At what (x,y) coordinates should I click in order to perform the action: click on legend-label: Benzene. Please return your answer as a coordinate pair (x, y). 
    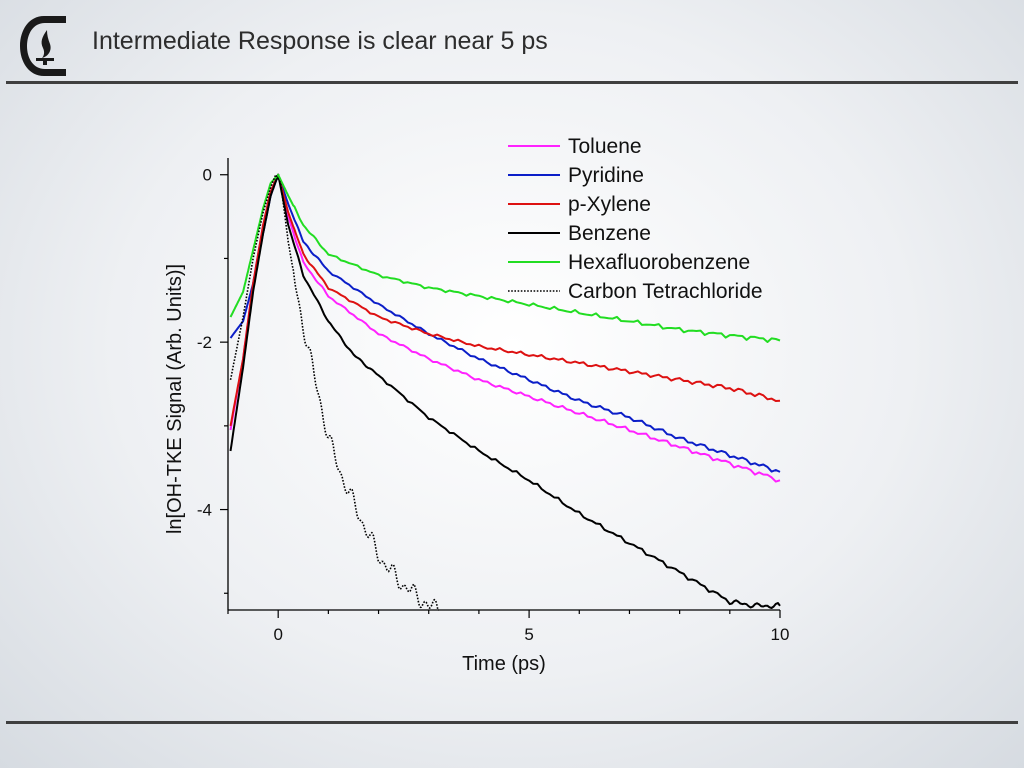
    Looking at the image, I should click on (609, 233).